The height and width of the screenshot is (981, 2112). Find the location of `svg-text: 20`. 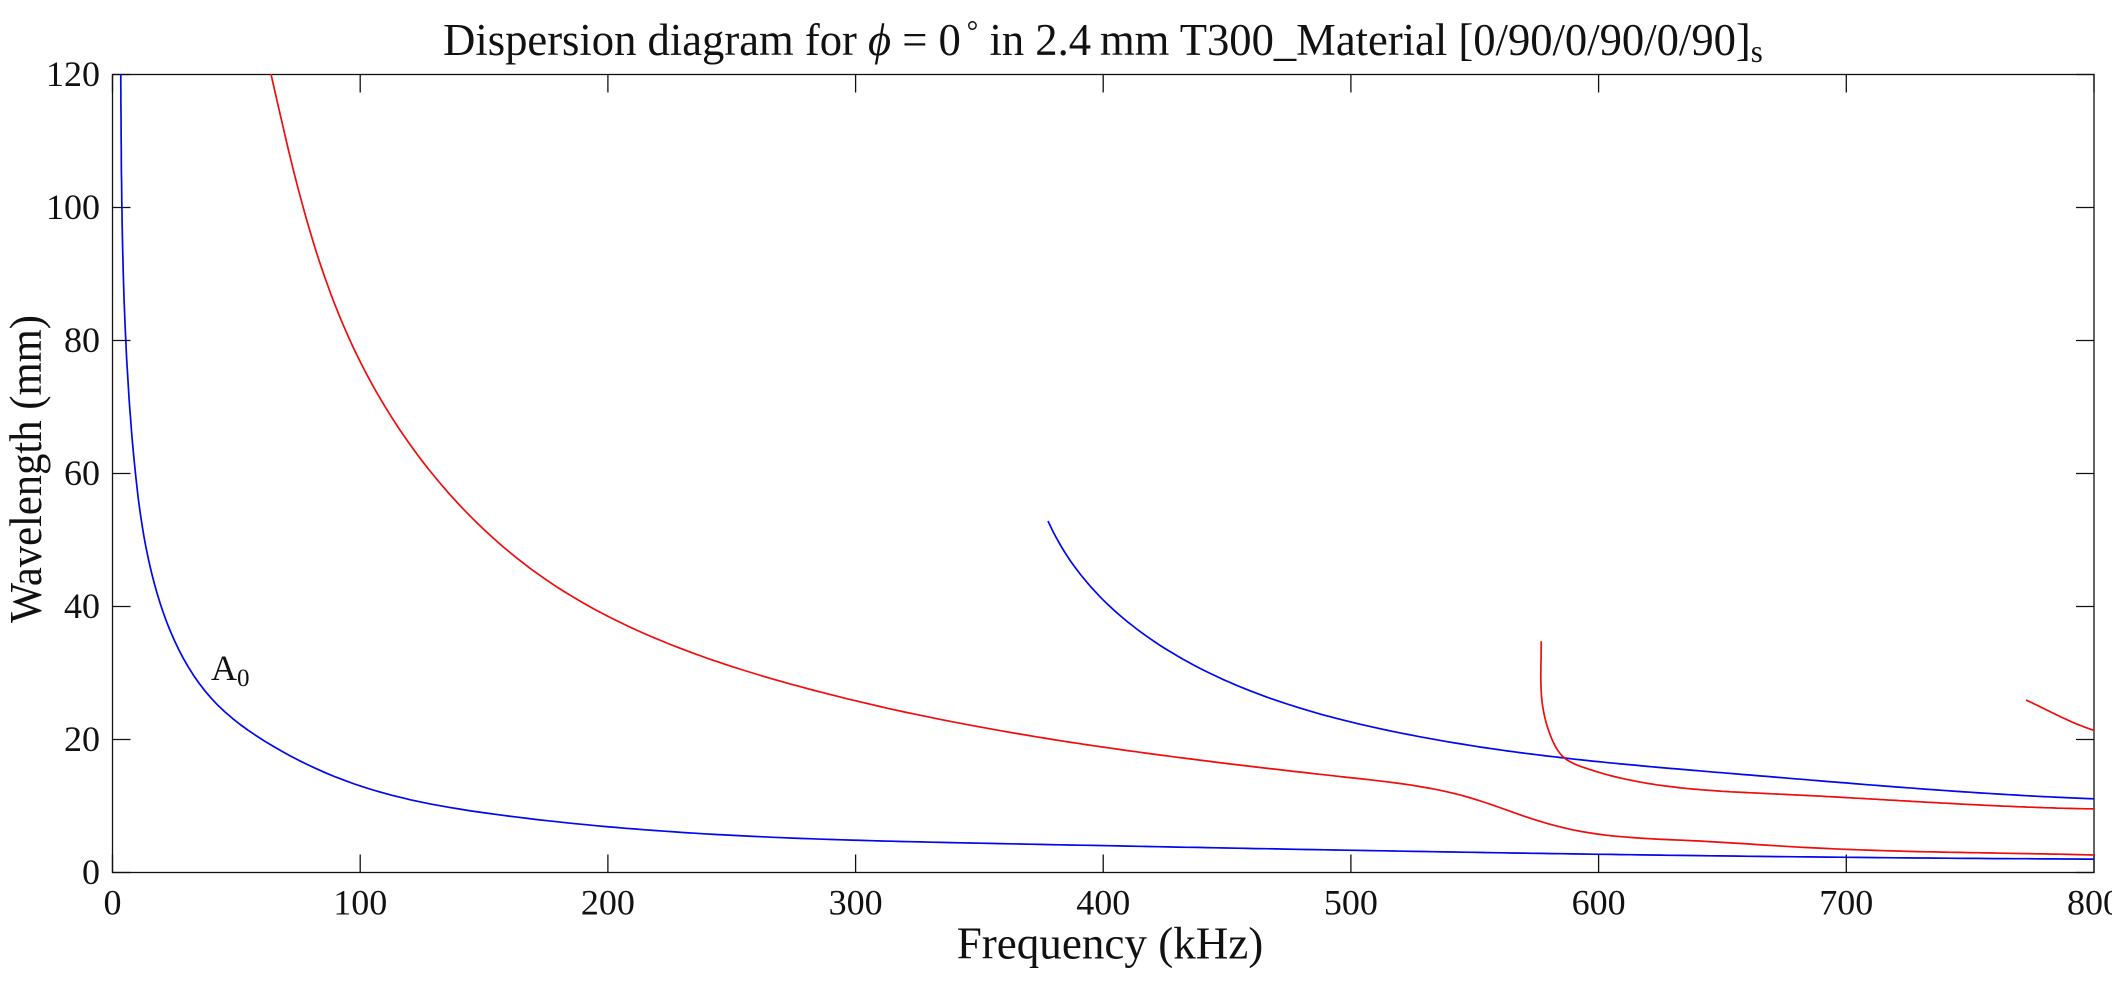

svg-text: 20 is located at coordinates (82, 739).